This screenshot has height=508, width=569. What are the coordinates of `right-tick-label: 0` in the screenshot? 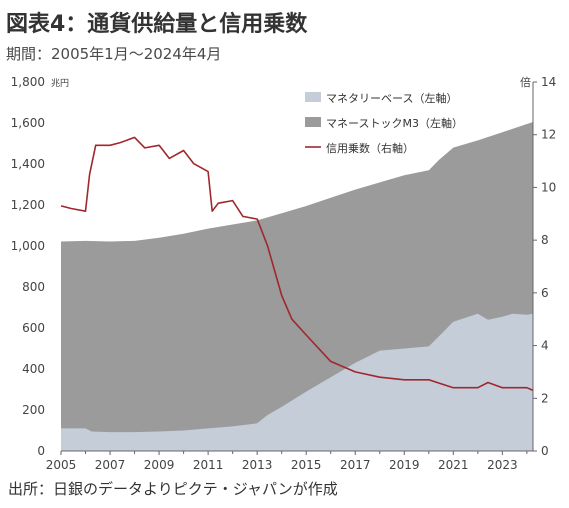 It's located at (545, 451).